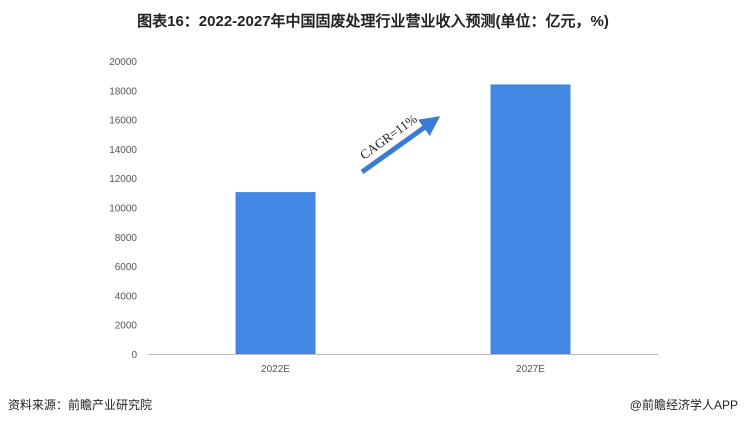 Image resolution: width=746 pixels, height=424 pixels. I want to click on y-tick-label: 4000, so click(126, 296).